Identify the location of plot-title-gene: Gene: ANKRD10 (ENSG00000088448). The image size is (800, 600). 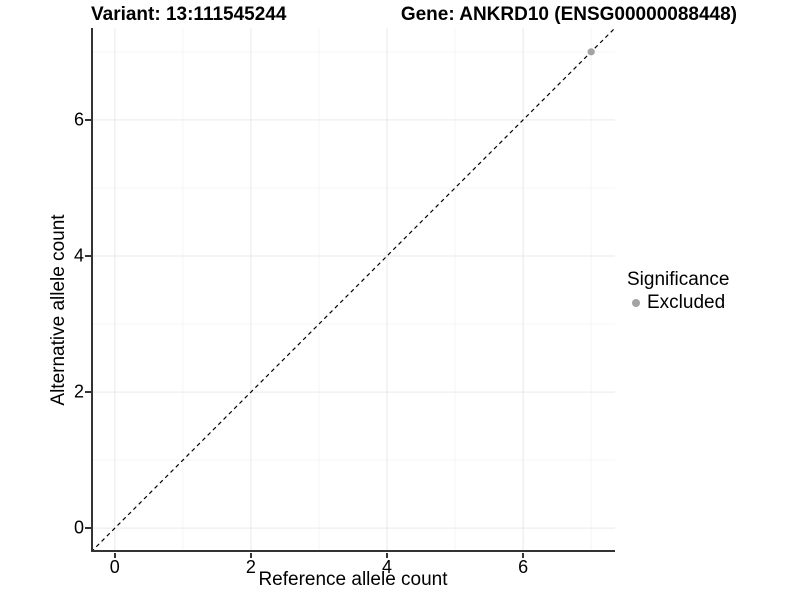
(568, 14).